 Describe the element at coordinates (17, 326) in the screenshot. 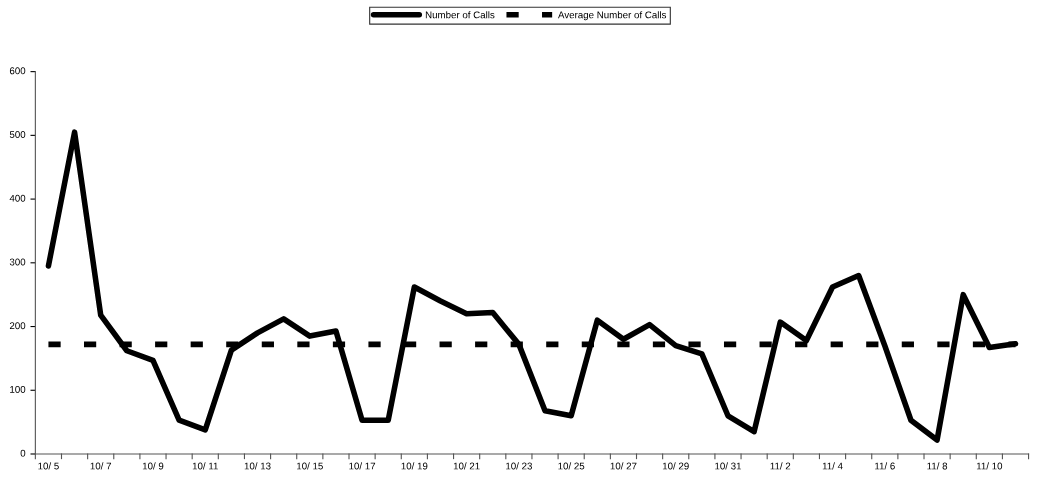

I see `y-tick-label: 200` at that location.